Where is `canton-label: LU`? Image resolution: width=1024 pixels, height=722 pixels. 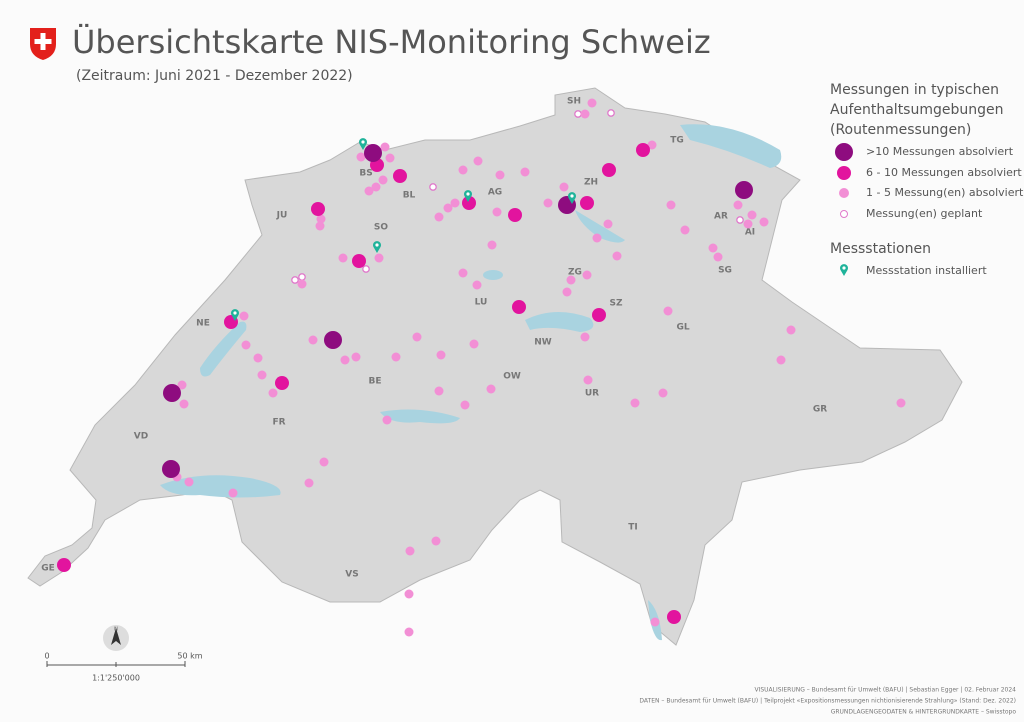 canton-label: LU is located at coordinates (481, 303).